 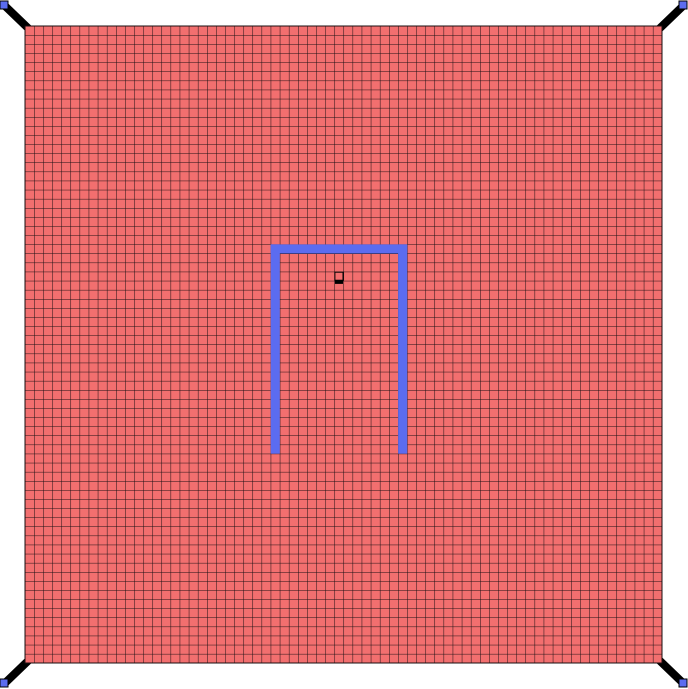 I want to click on wall-left, so click(x=275, y=349).